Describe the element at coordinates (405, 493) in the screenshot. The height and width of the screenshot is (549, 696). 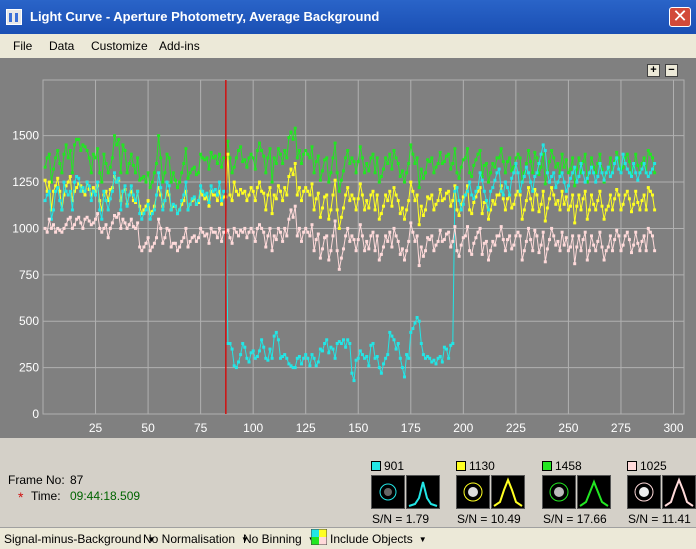
I see `object-901: 901 S/N = 1.79` at that location.